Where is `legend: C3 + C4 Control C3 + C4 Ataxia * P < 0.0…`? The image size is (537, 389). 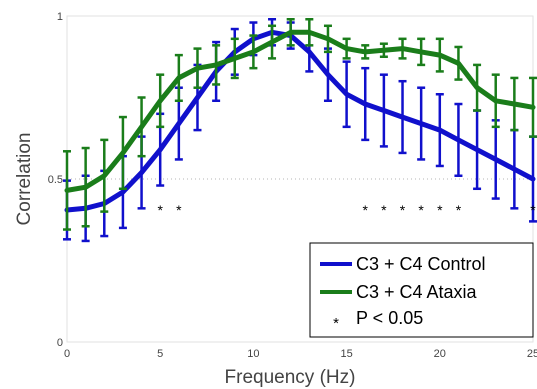 legend: C3 + C4 Control C3 + C4 Ataxia * P < 0.0… is located at coordinates (421, 290).